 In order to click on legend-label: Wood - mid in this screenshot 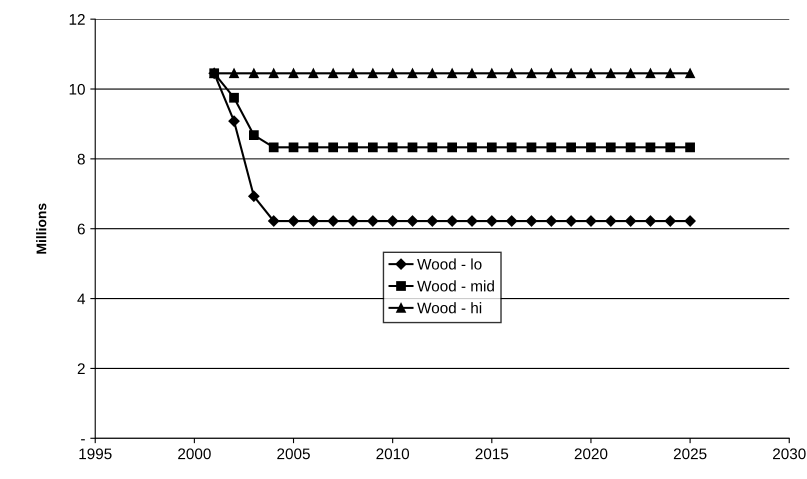, I will do `click(455, 286)`.